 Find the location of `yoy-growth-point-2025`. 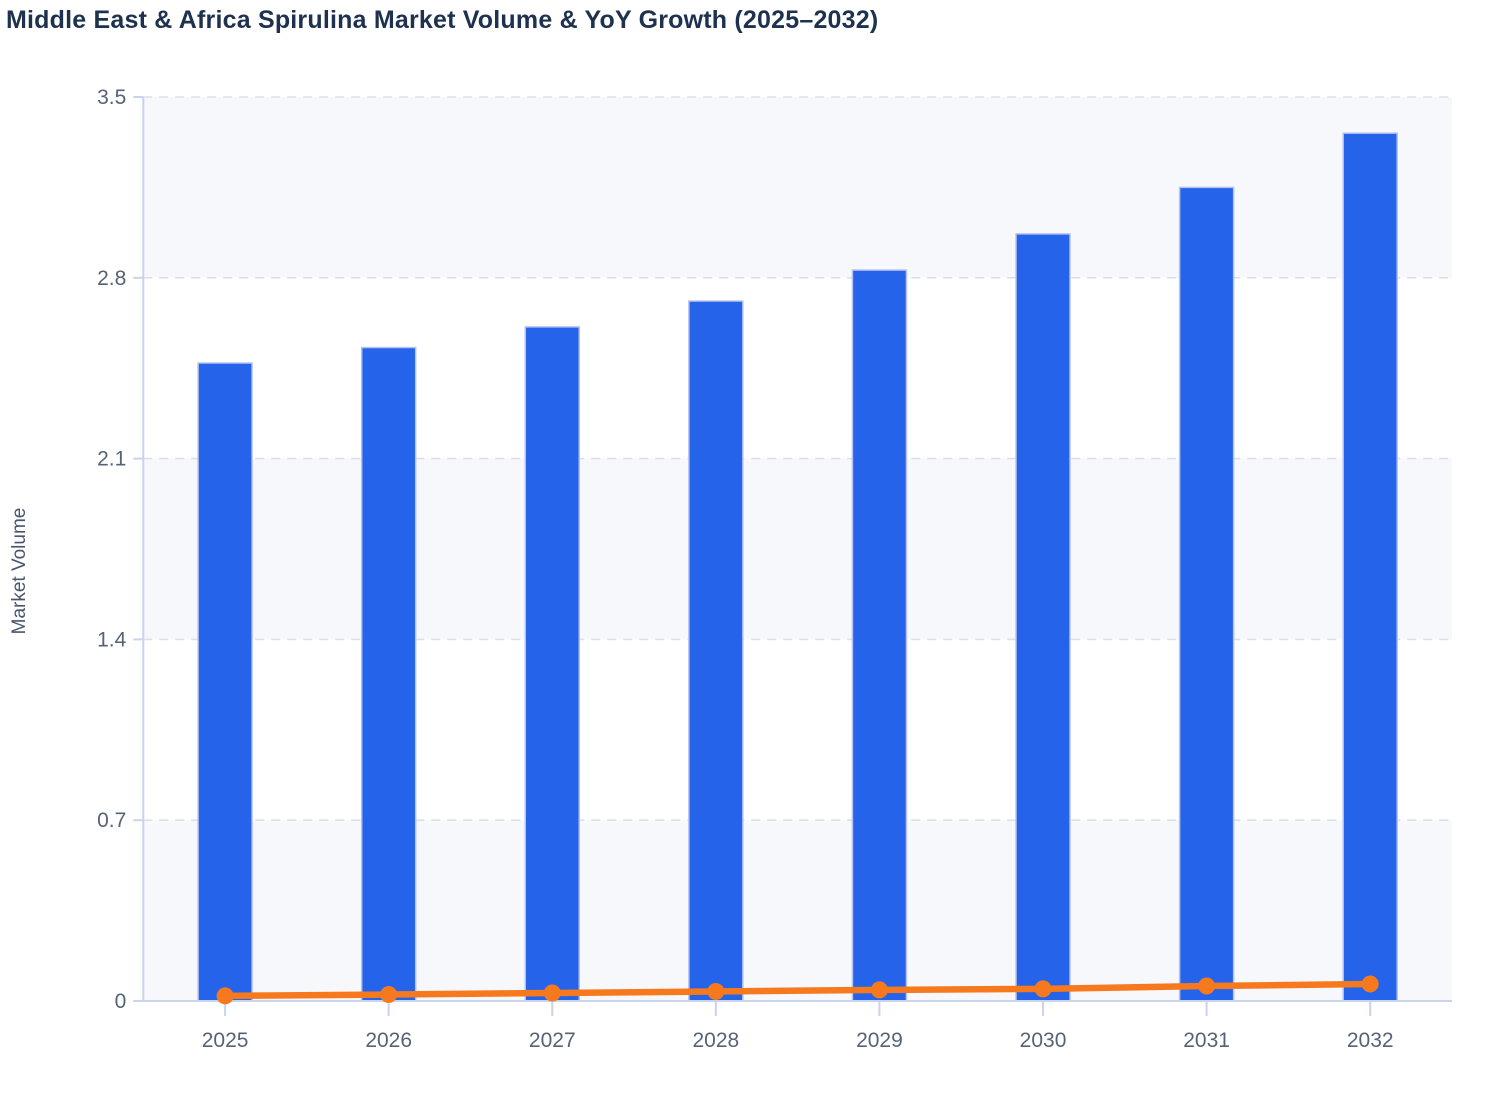

yoy-growth-point-2025 is located at coordinates (225, 996).